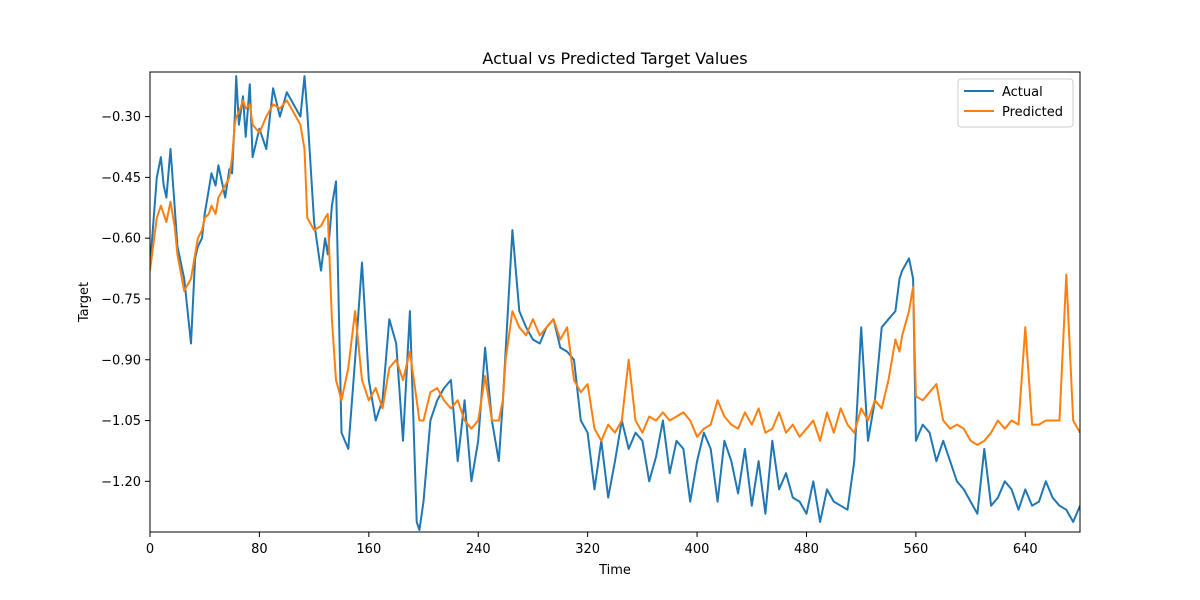  I want to click on y-tick-label: −0.90, so click(121, 360).